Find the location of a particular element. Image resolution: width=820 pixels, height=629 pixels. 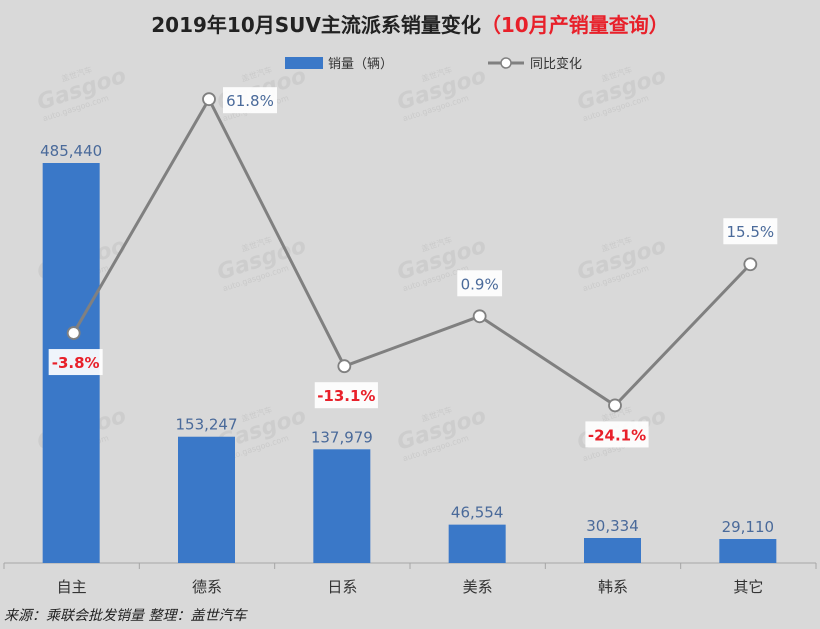

legend-line-label: 同比变化 is located at coordinates (556, 64).